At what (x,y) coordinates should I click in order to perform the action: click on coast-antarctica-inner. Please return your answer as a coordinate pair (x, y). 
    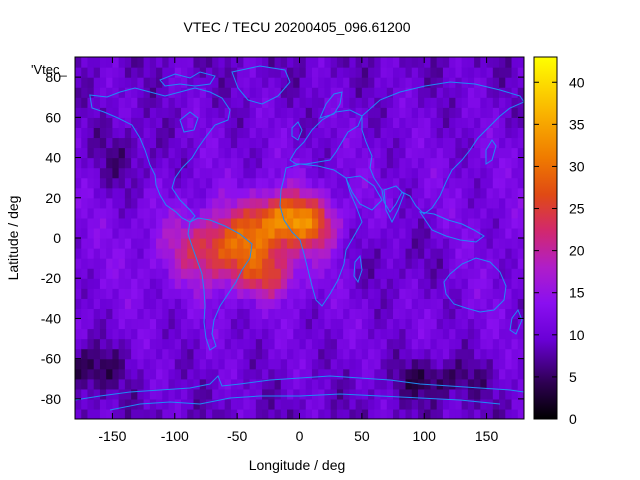
    Looking at the image, I should click on (305, 402).